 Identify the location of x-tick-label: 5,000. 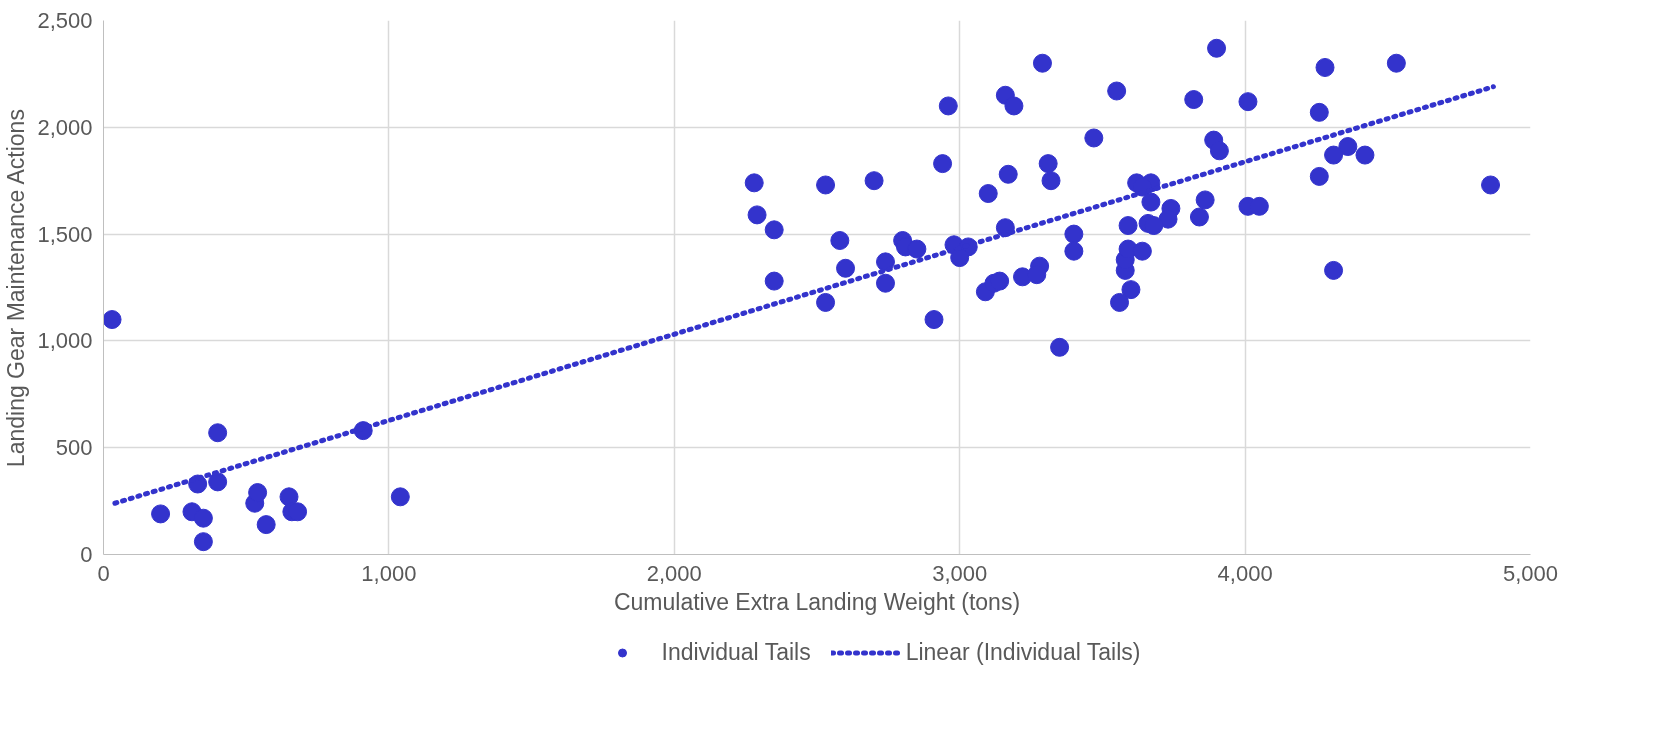
(1530, 573).